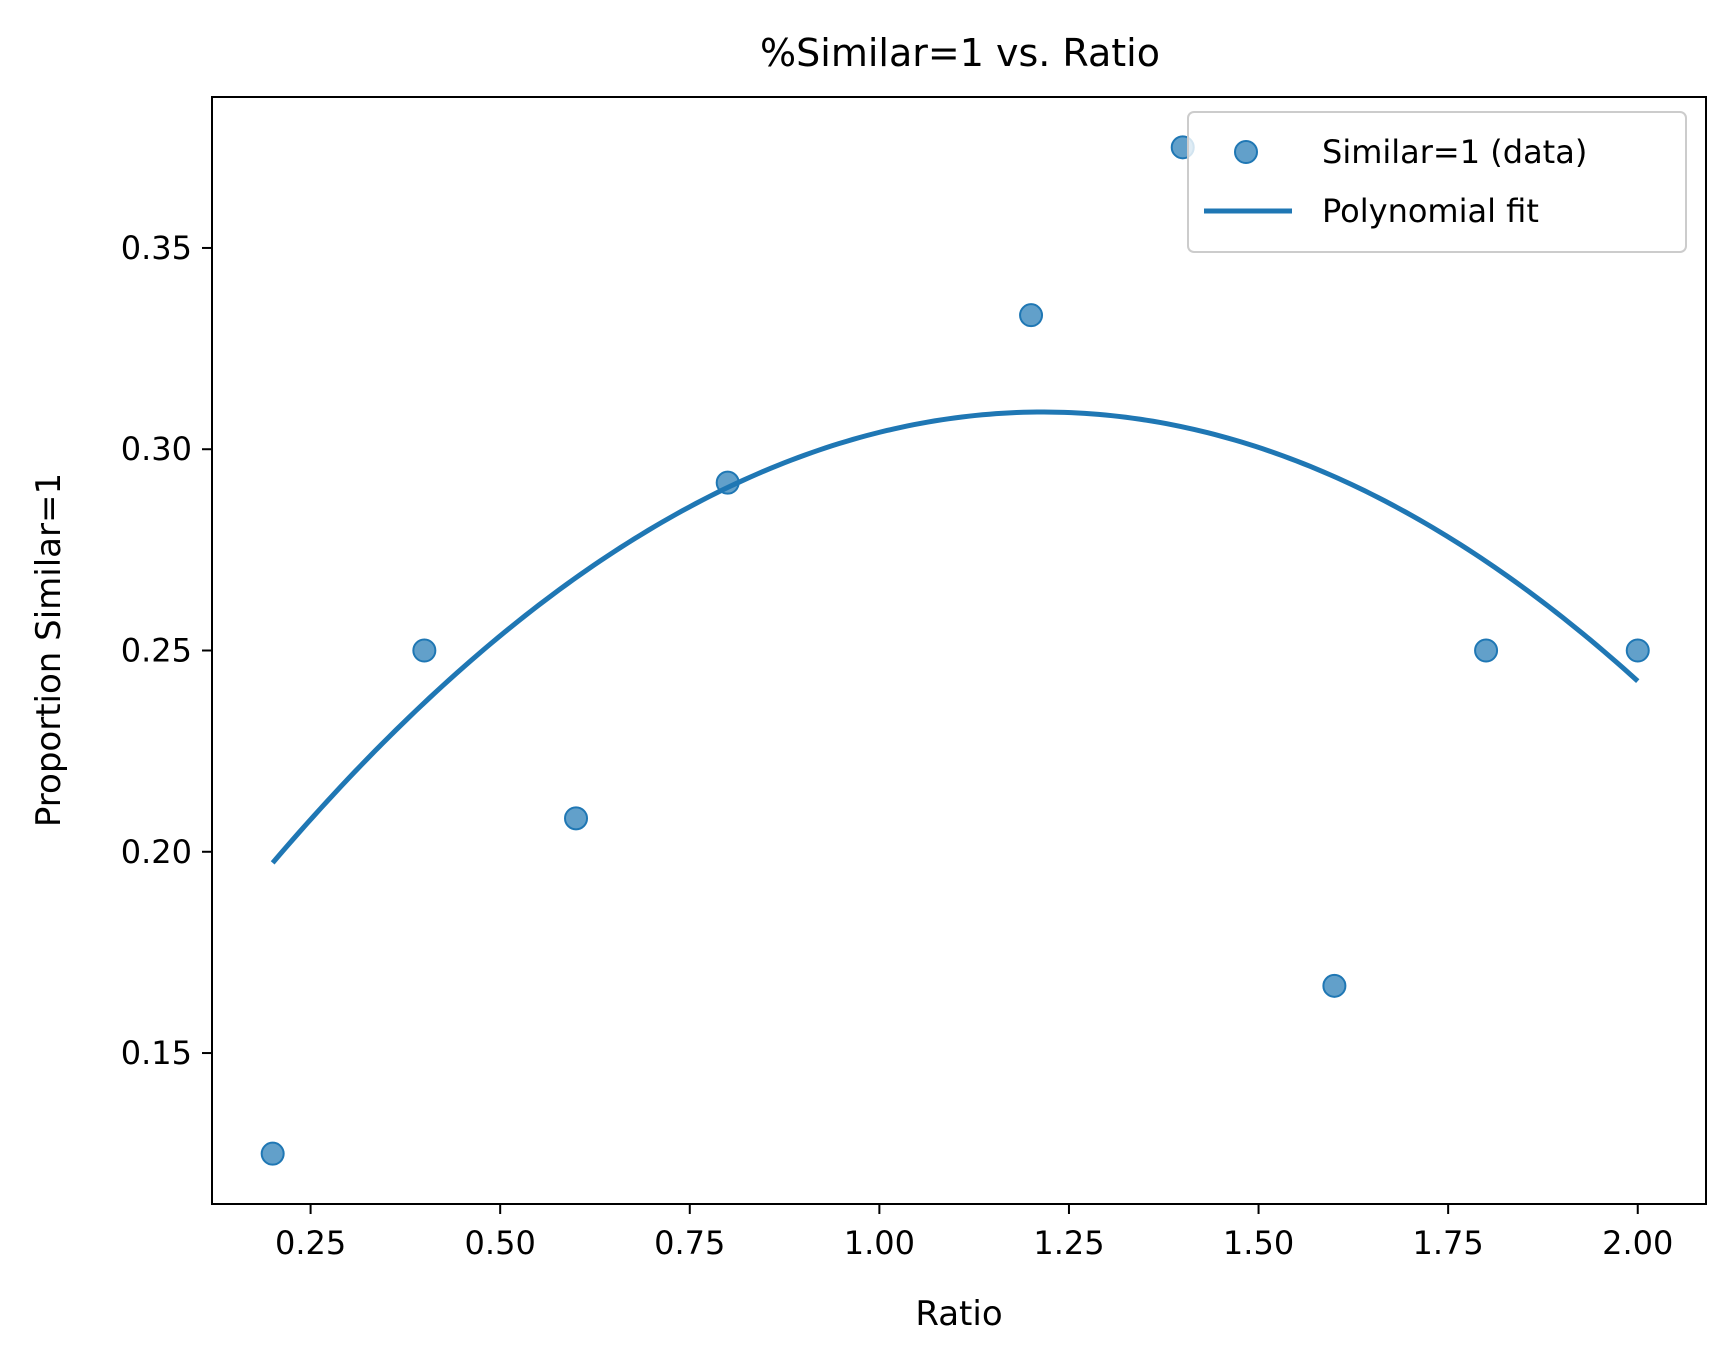 The width and height of the screenshot is (1728, 1361). I want to click on y-axis-label: Proportion Similar=1, so click(49, 650).